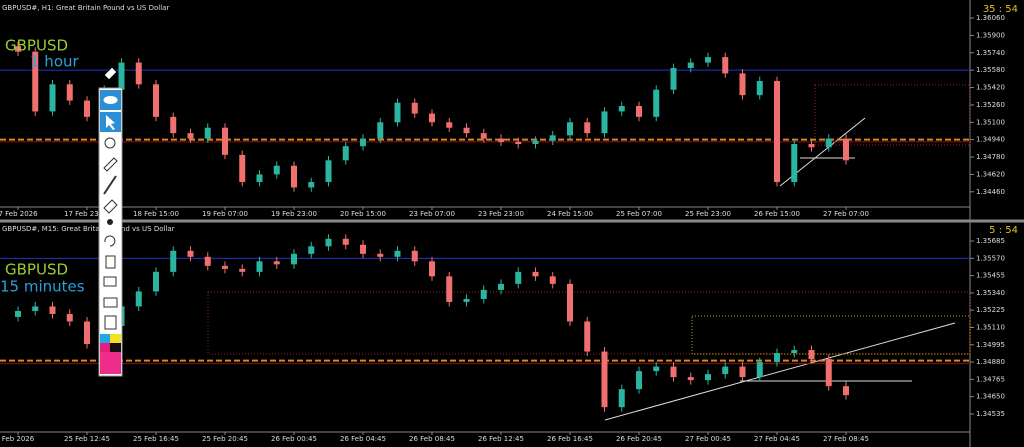 This screenshot has height=447, width=1024. I want to click on pen-icon, so click(110, 73).